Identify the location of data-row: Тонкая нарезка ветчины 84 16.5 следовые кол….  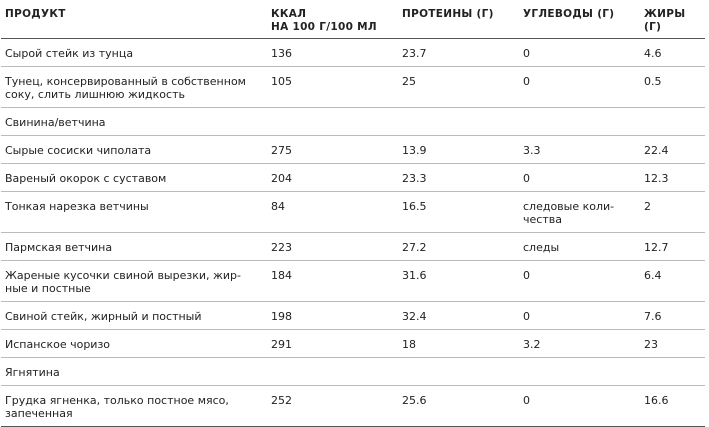
(353, 212).